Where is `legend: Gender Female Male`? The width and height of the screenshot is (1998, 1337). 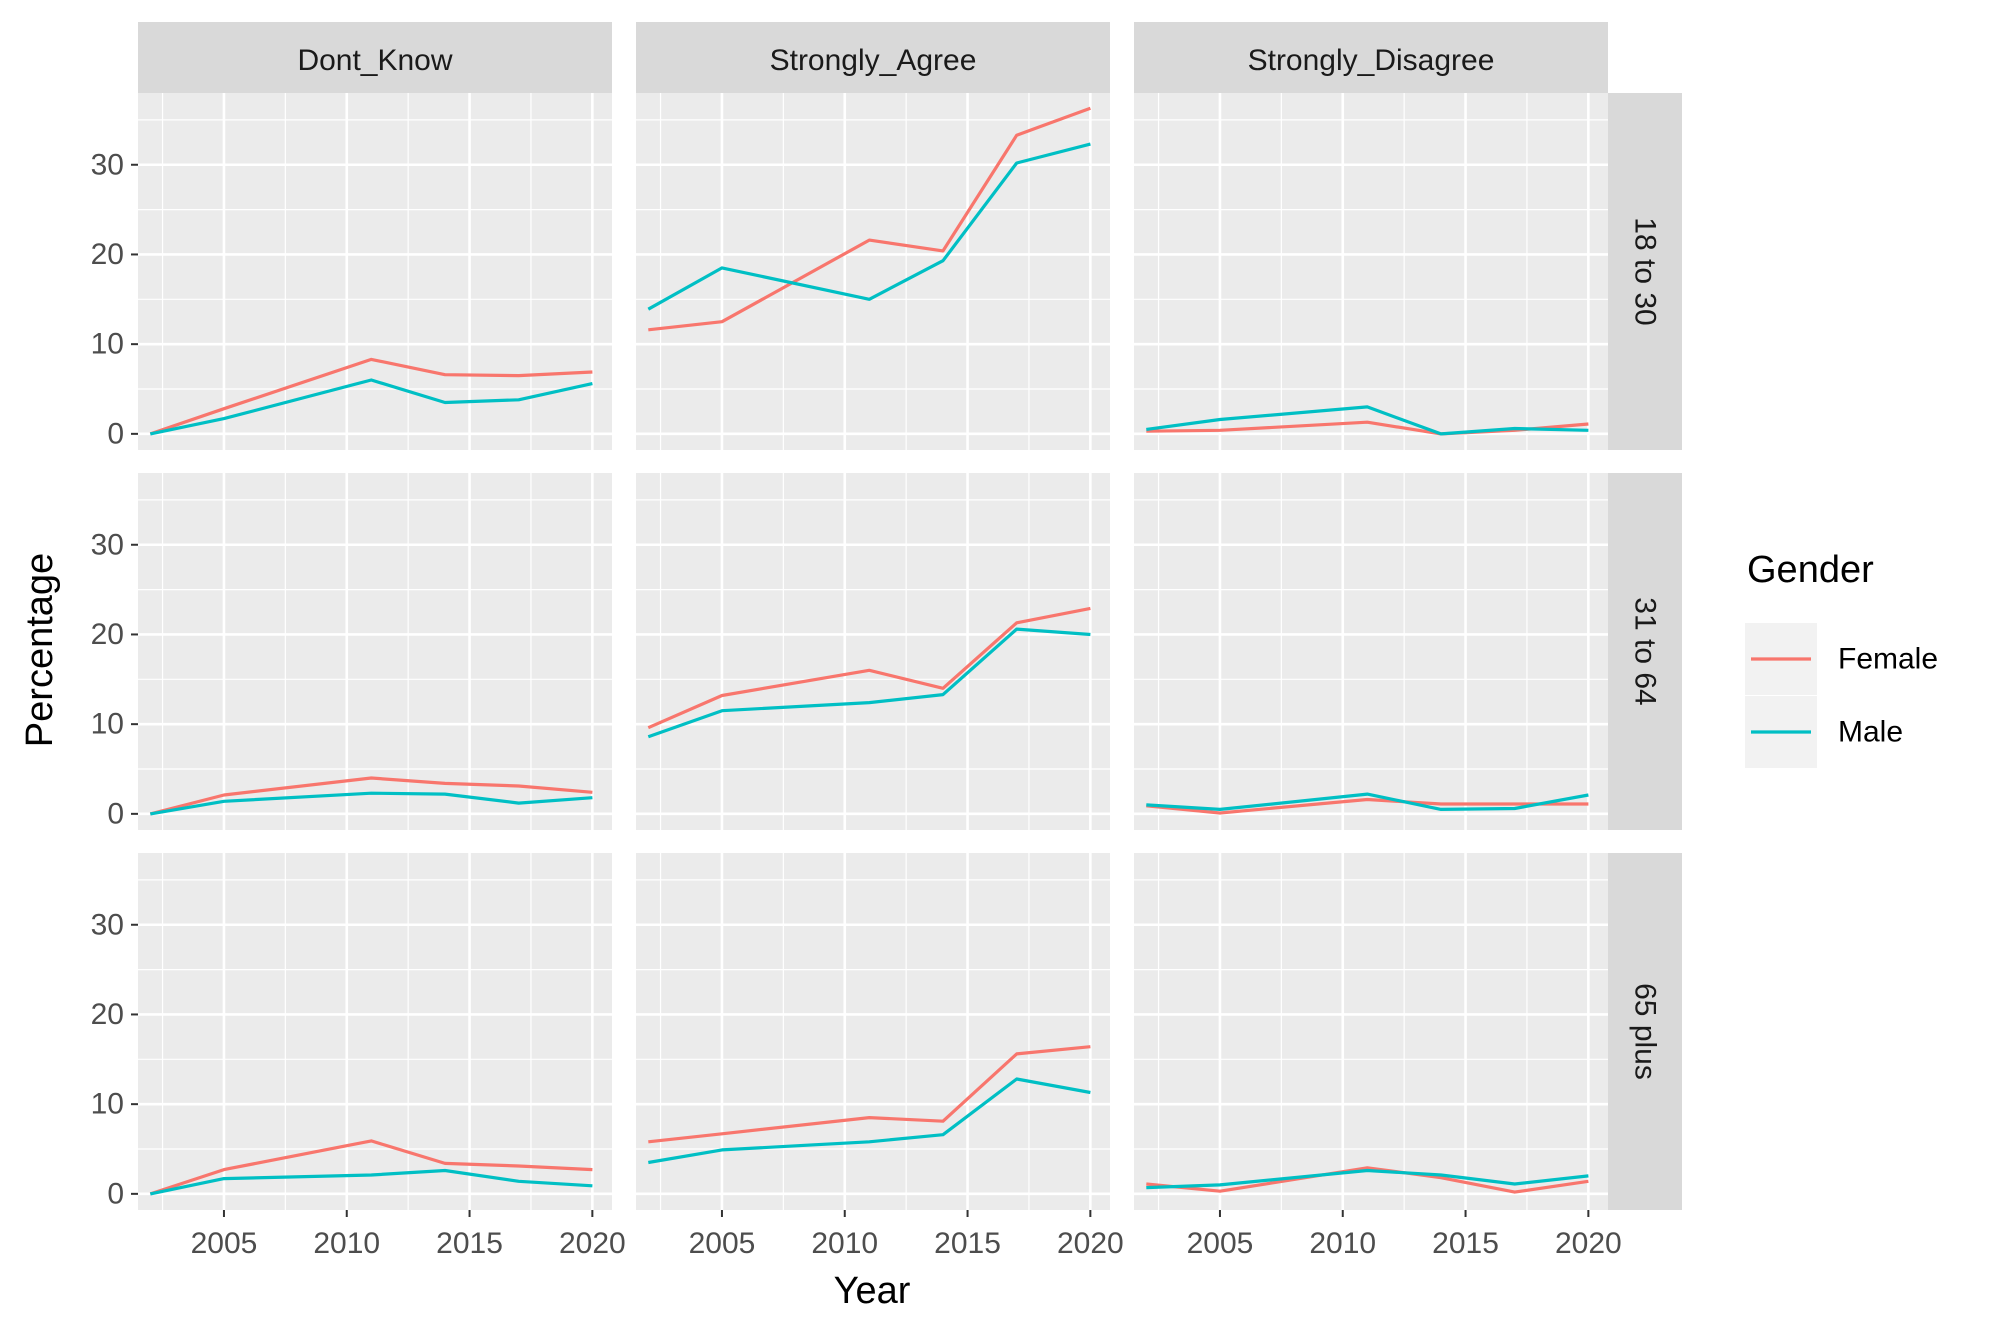
legend: Gender Female Male is located at coordinates (1841, 658).